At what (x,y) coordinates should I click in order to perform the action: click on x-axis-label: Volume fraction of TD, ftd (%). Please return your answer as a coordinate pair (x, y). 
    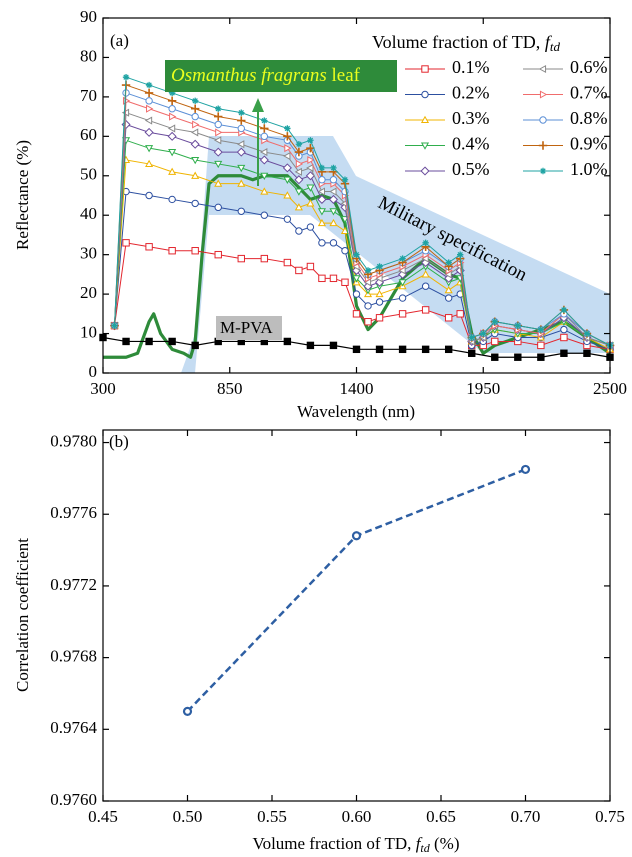
    Looking at the image, I should click on (355, 844).